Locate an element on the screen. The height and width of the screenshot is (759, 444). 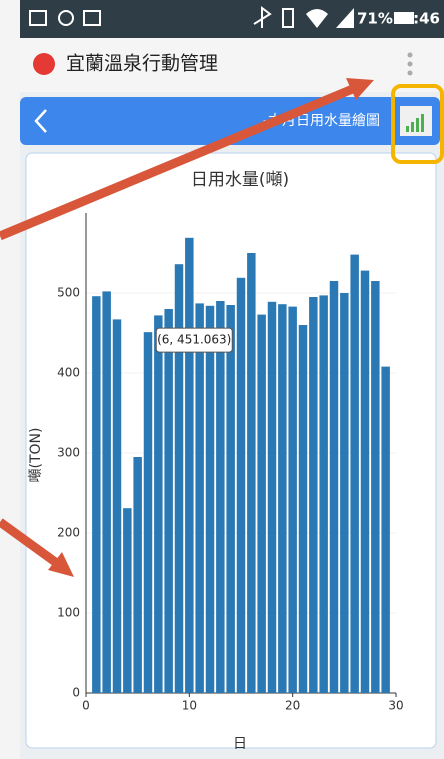
y-tick-label: 300 is located at coordinates (68, 453).